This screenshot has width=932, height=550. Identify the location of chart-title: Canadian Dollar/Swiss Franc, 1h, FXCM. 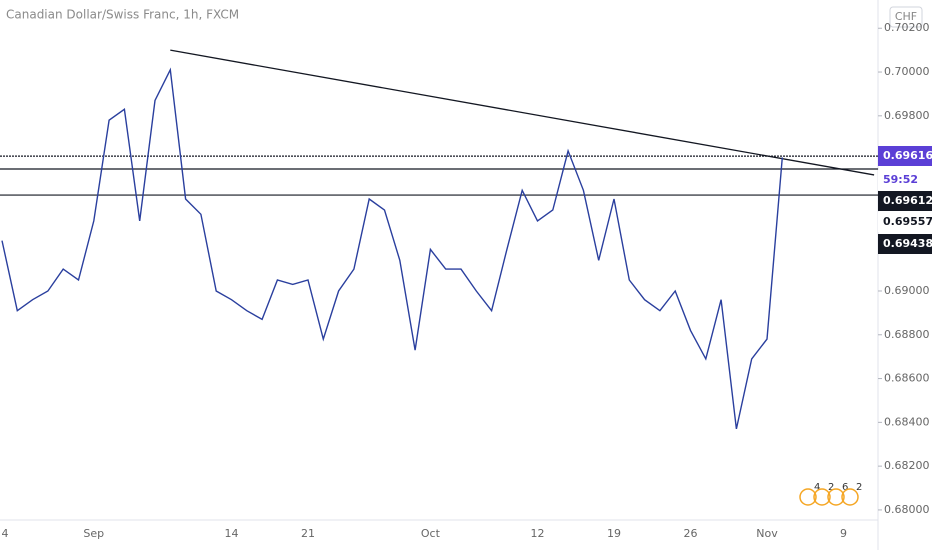
(122, 15).